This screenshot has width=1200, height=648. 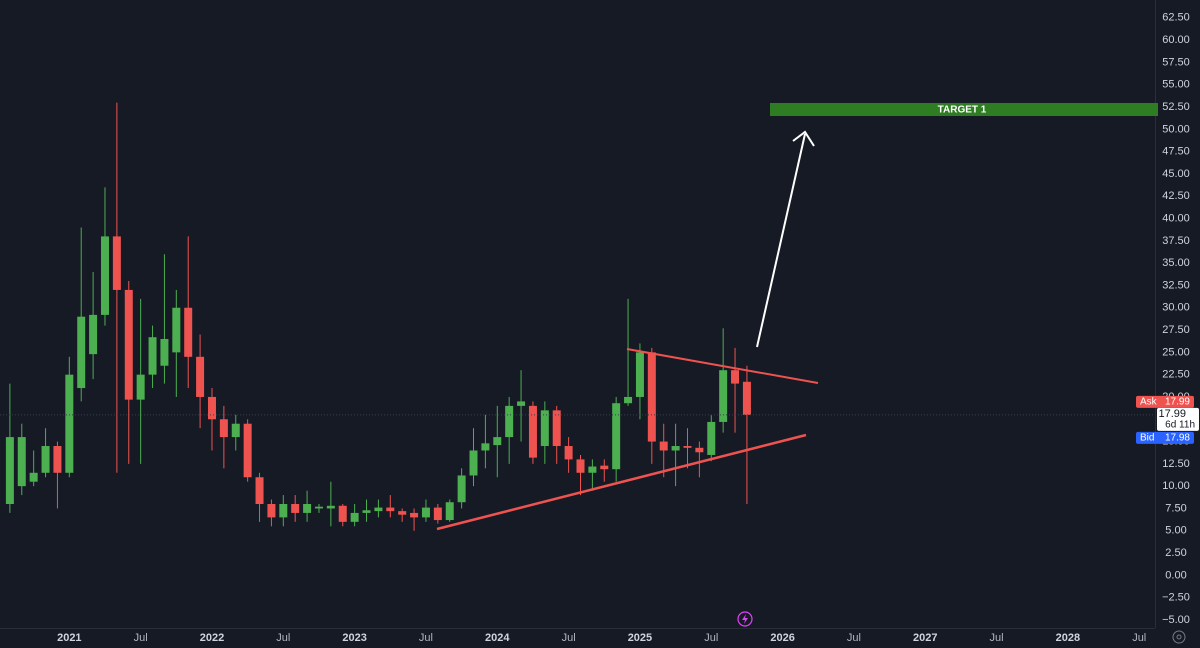 What do you see at coordinates (1175, 553) in the screenshot?
I see `y-tick-label: 2.50` at bounding box center [1175, 553].